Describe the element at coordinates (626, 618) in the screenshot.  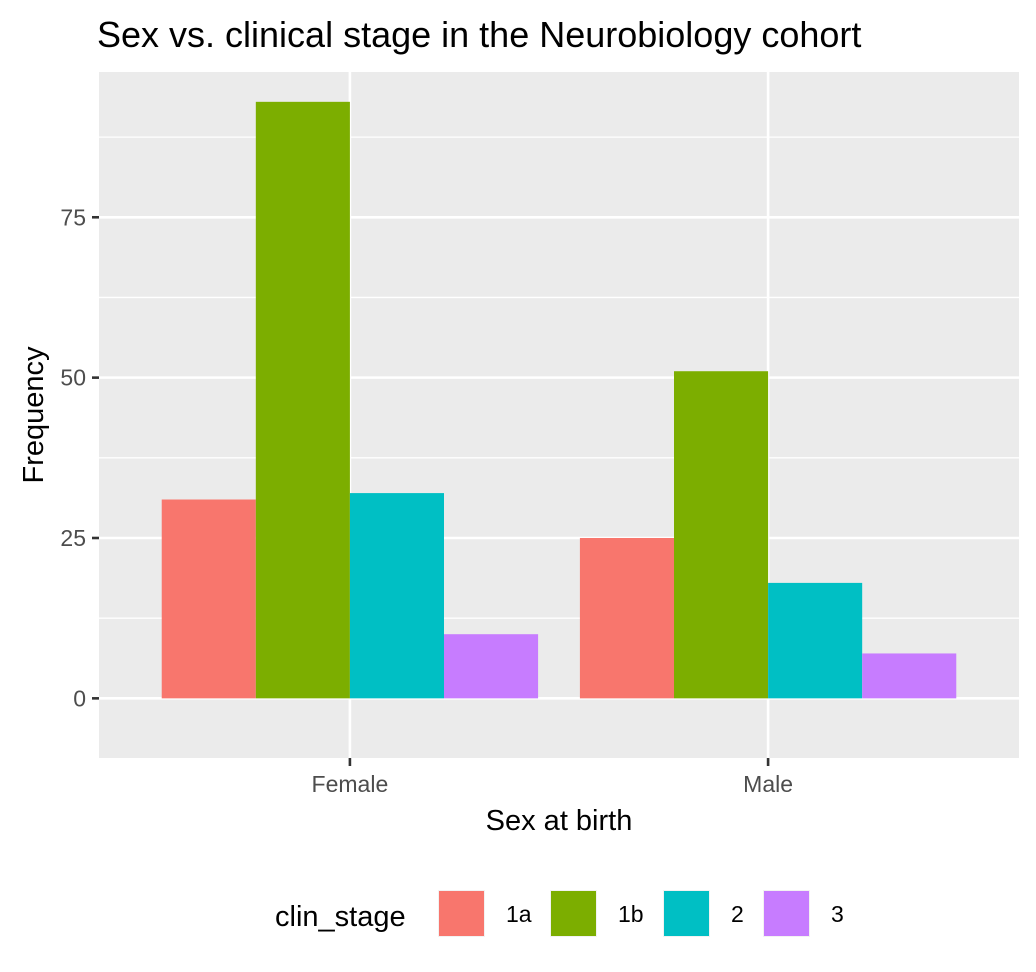
I see `bar-male-1a` at that location.